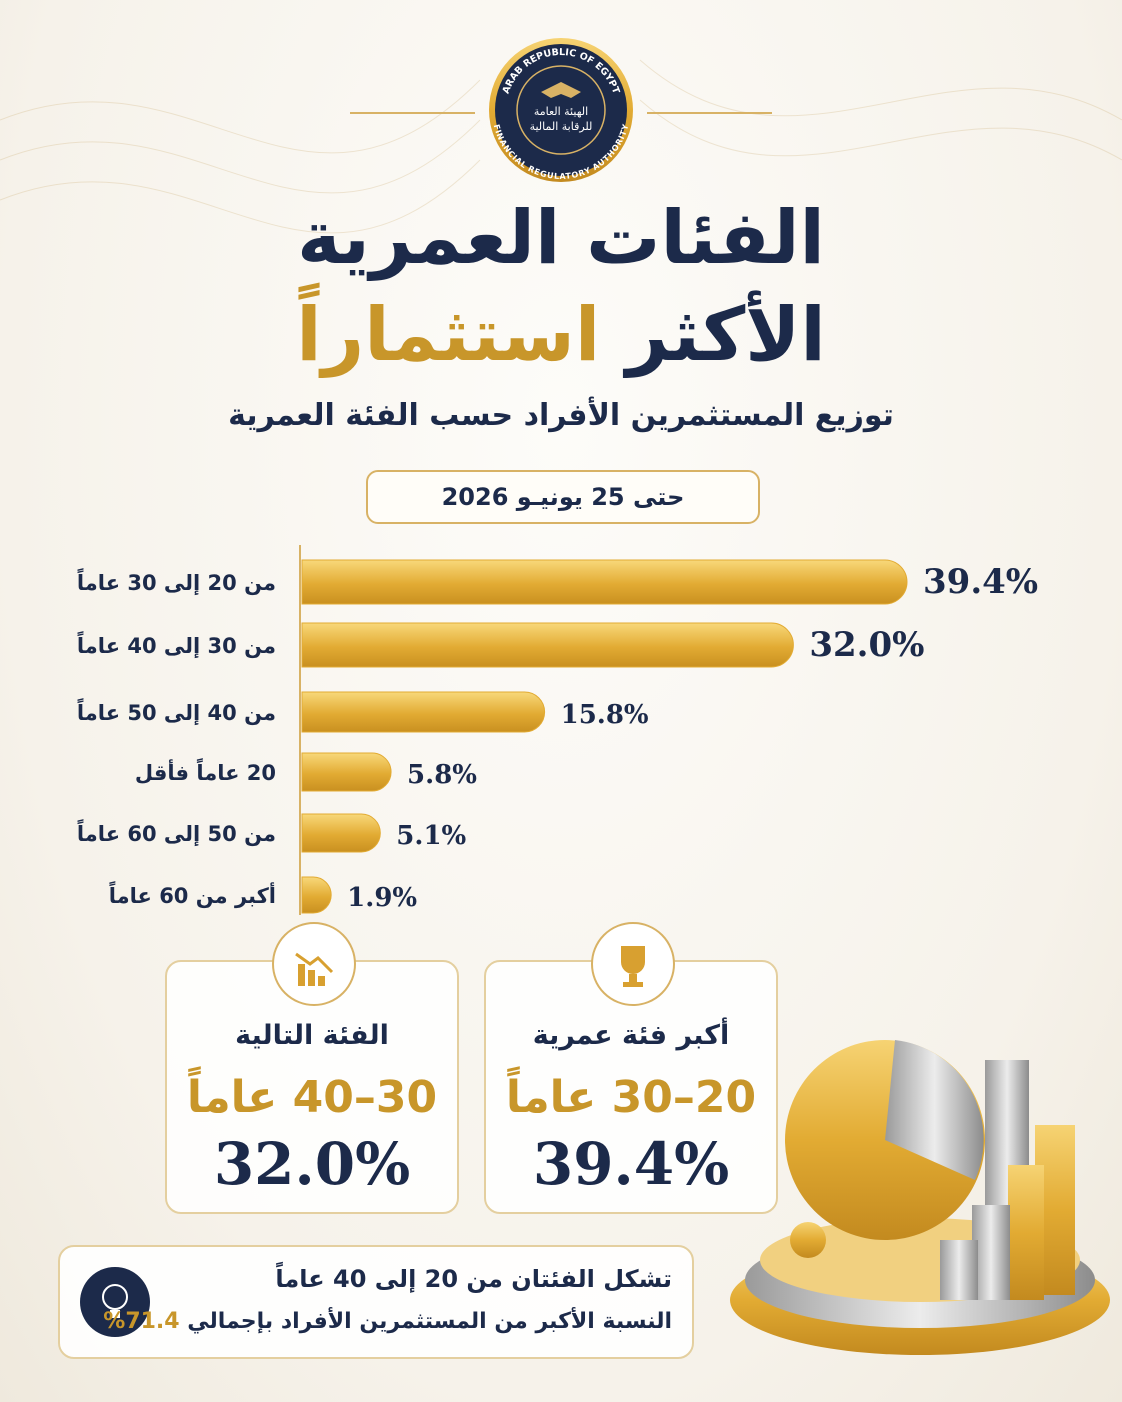  I want to click on card-range: 20–30 عاماً, so click(631, 1097).